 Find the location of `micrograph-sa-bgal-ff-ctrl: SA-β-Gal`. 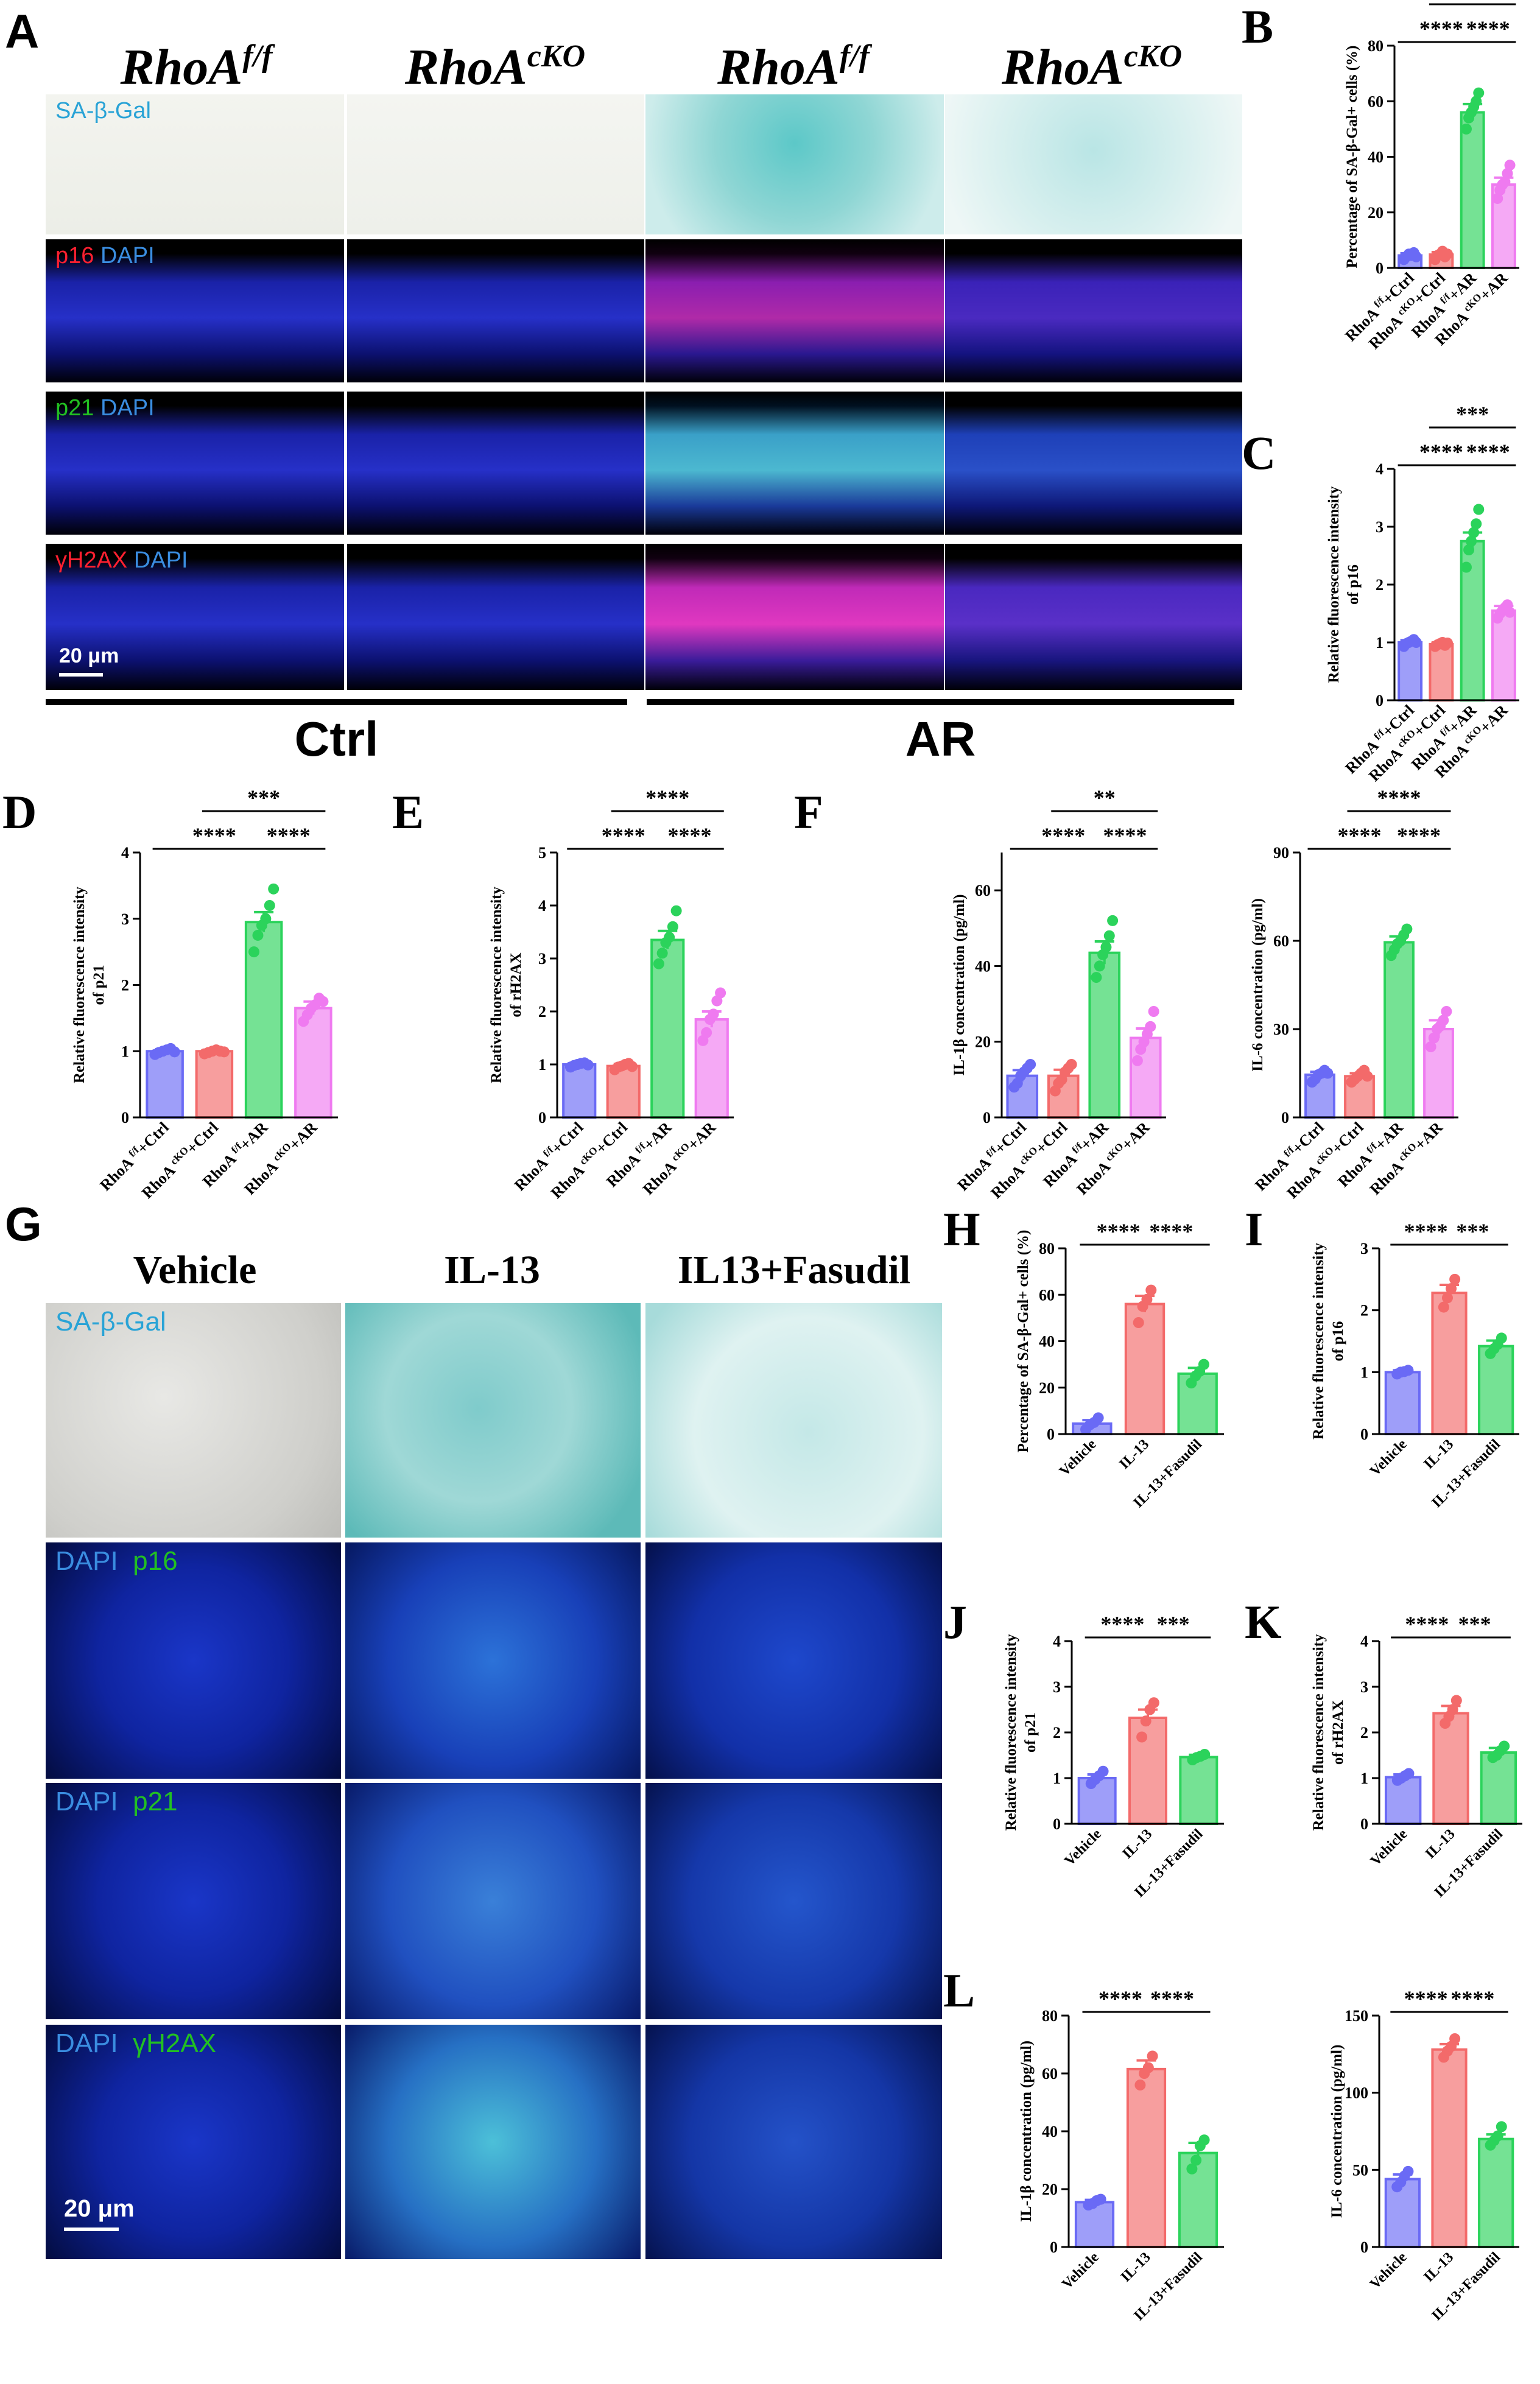

micrograph-sa-bgal-ff-ctrl: SA-β-Gal is located at coordinates (195, 164).